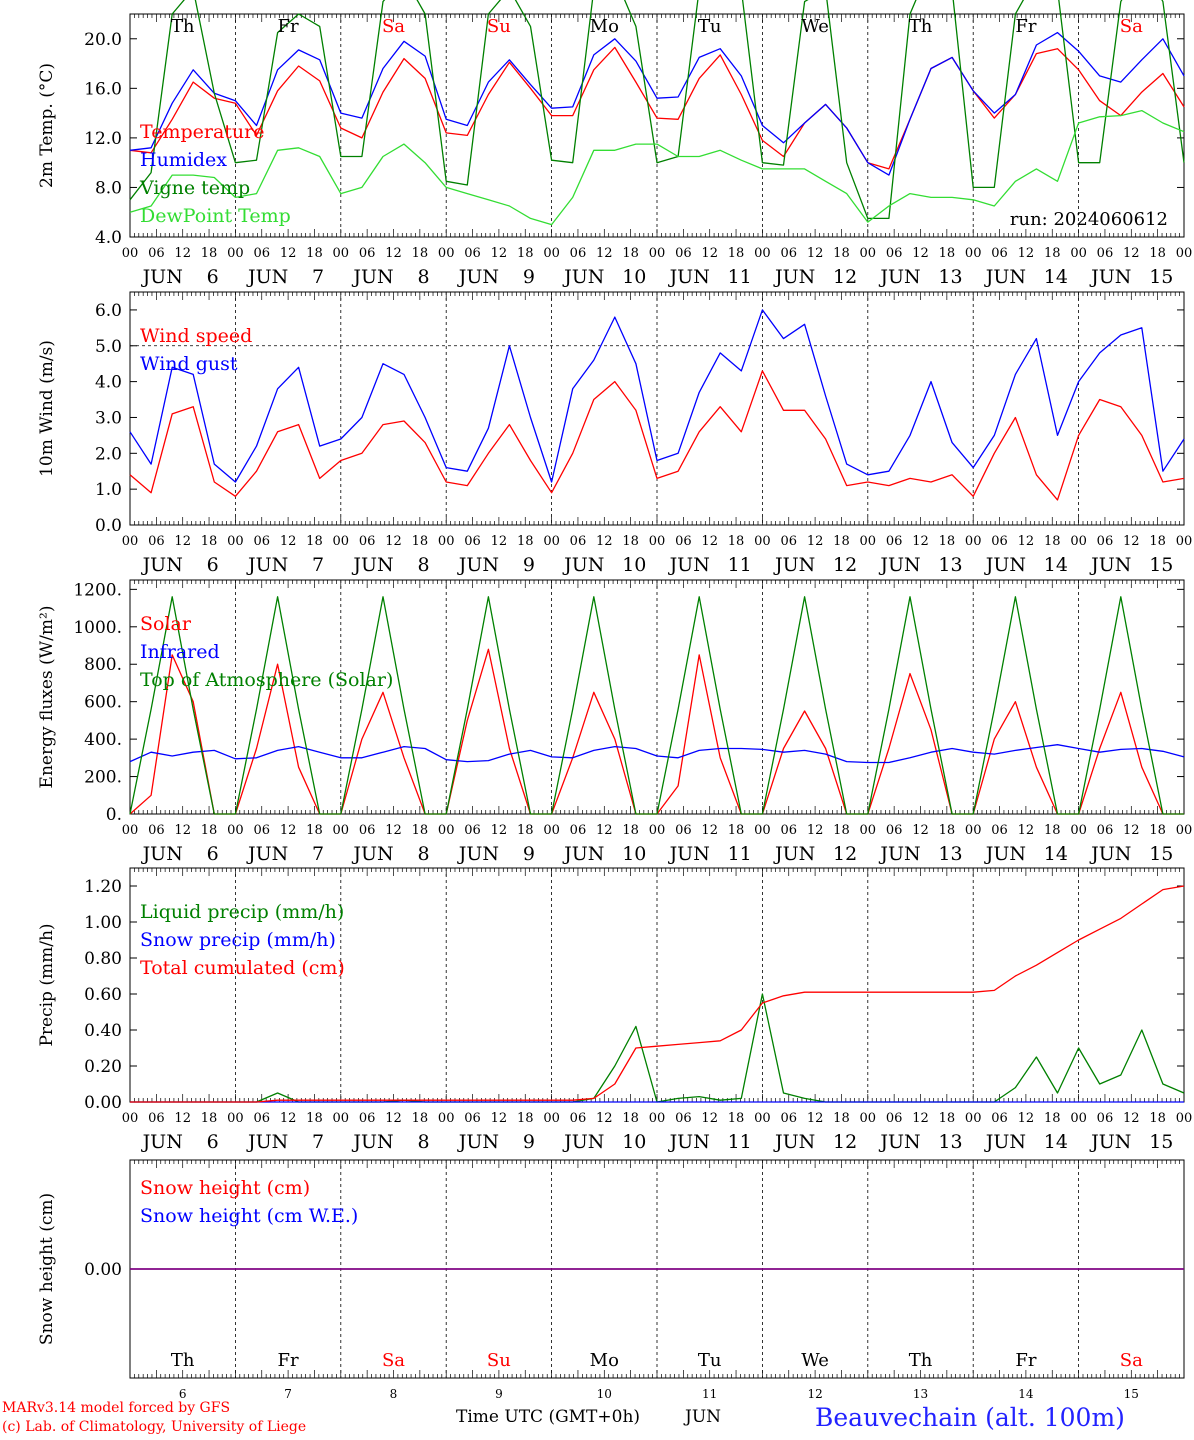  I want to click on y-tick-label: 5.0, so click(108, 347).